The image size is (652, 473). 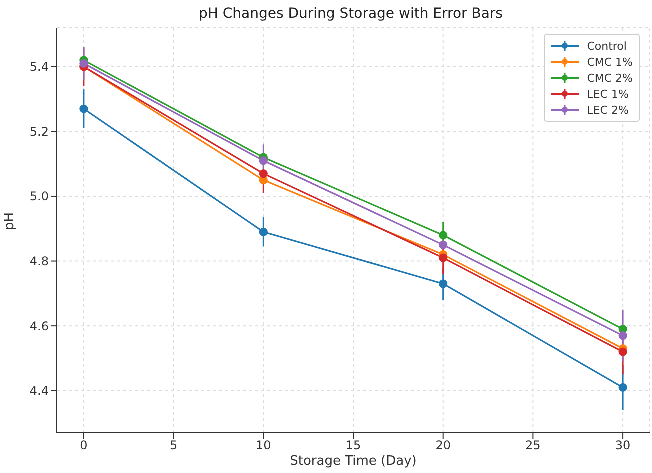 What do you see at coordinates (10, 221) in the screenshot?
I see `y-axis-title: pH` at bounding box center [10, 221].